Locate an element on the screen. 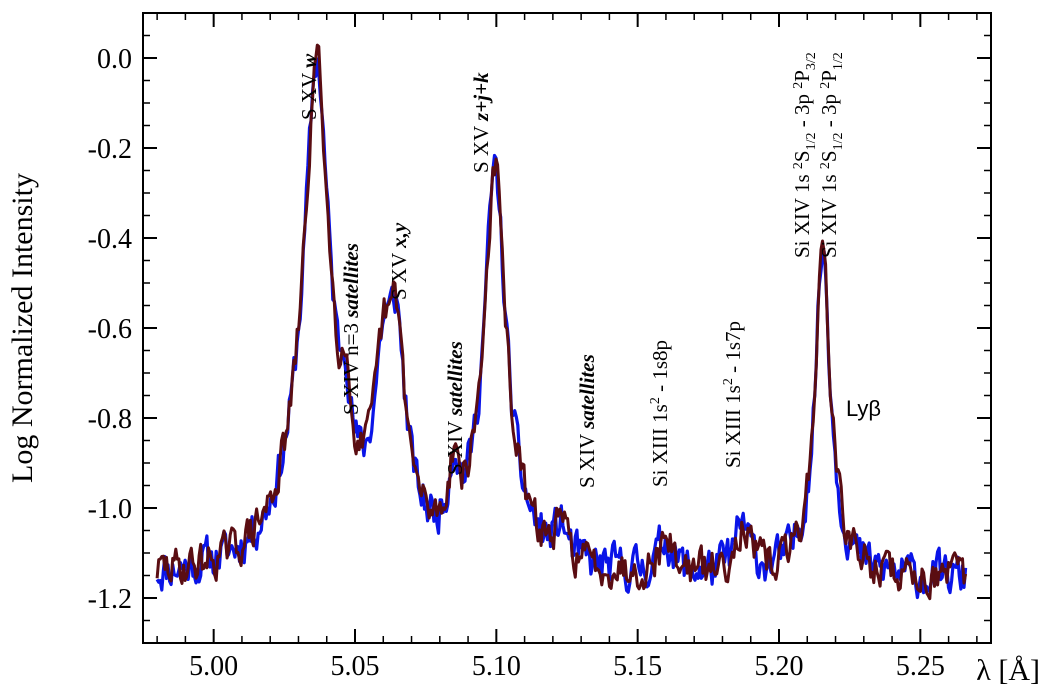  annotation-sixiv-12: Si XIV 1s 2S1/2 - 3p 2P1/2 is located at coordinates (831, 155).